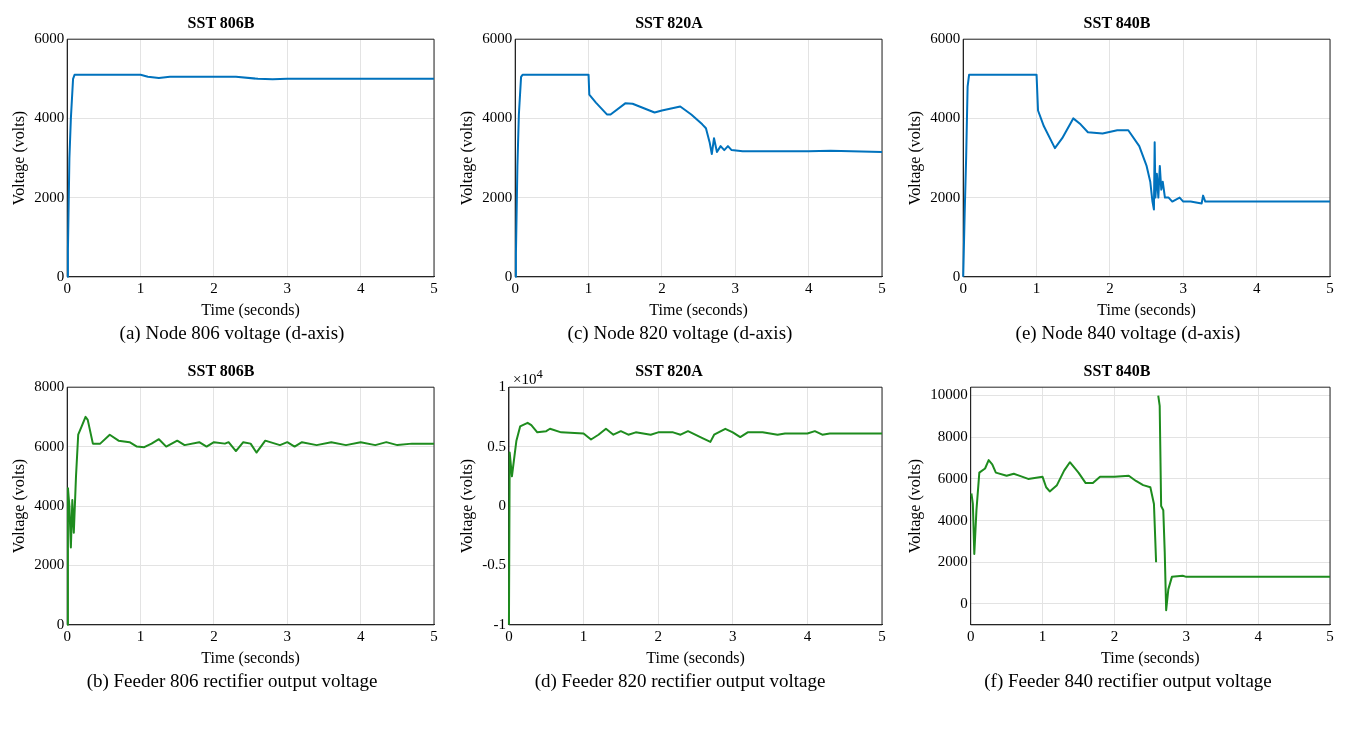 The width and height of the screenshot is (1361, 732). What do you see at coordinates (949, 394) in the screenshot?
I see `y-tick-label: 10000` at bounding box center [949, 394].